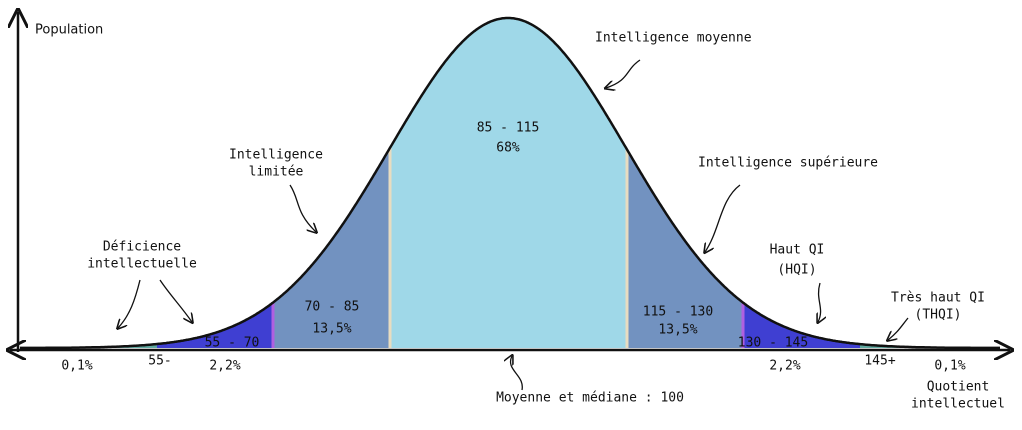  What do you see at coordinates (938, 298) in the screenshot?
I see `label: Très haut QI` at bounding box center [938, 298].